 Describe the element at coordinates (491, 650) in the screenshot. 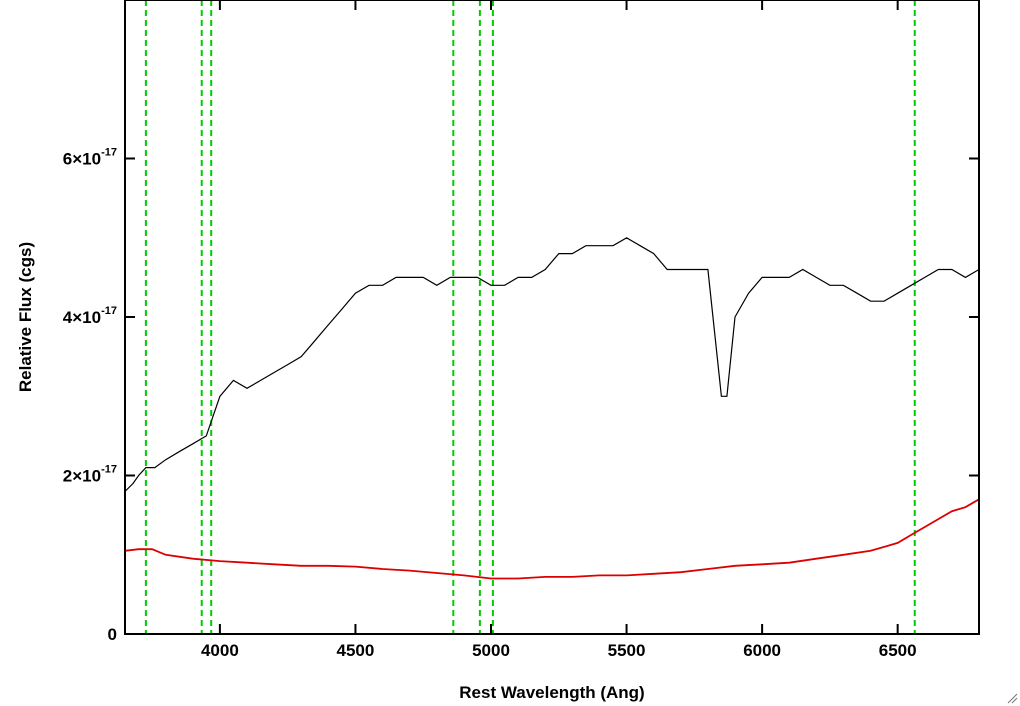

I see `x-tick-label: 5000` at that location.